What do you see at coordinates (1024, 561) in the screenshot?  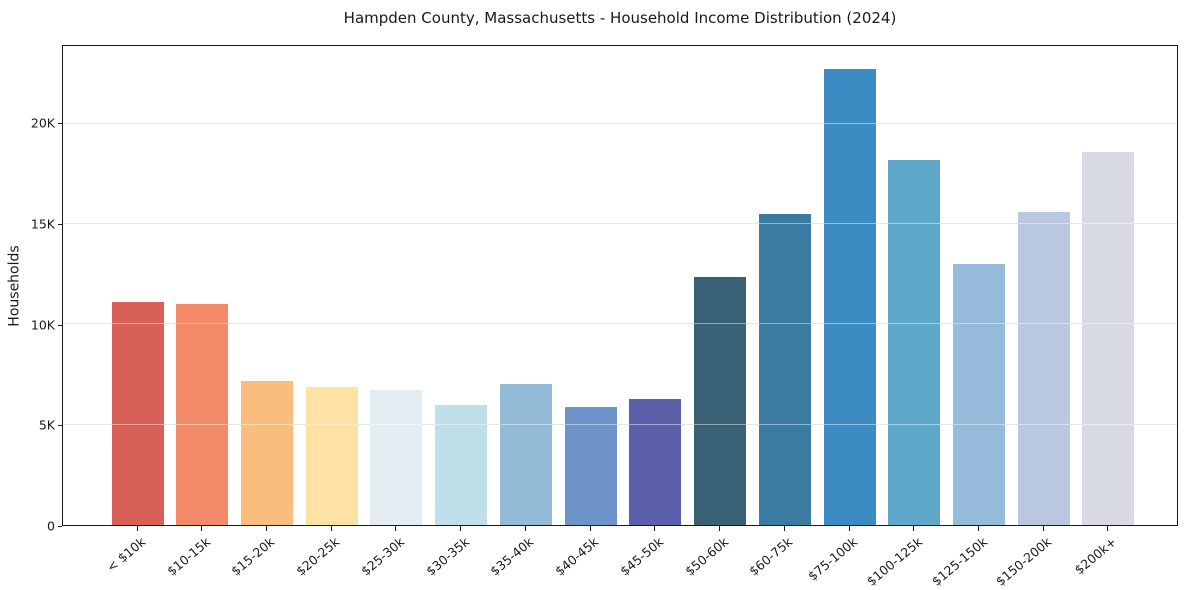 I see `x-tick-label: $150-200k` at bounding box center [1024, 561].